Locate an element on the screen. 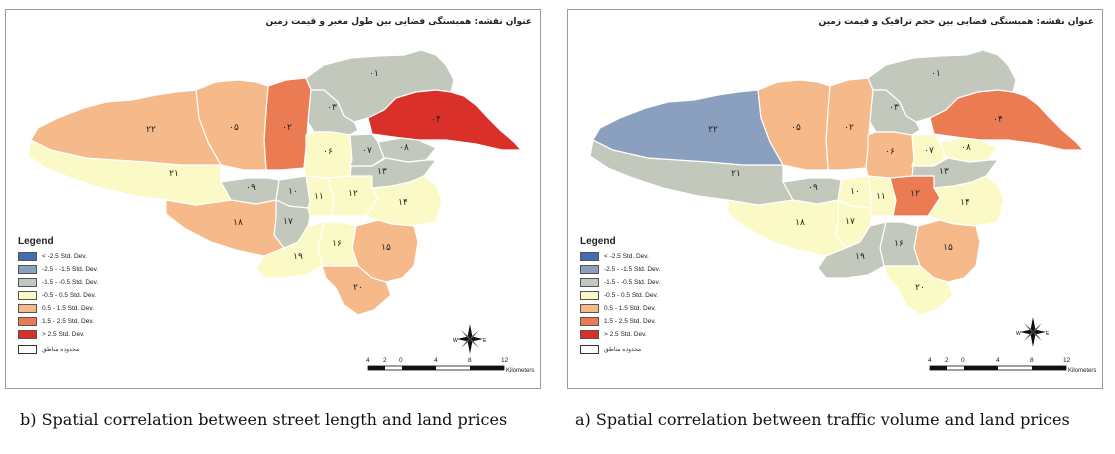  legend-label: 1.5 - 2.5 Std. Dev. is located at coordinates (68, 321).